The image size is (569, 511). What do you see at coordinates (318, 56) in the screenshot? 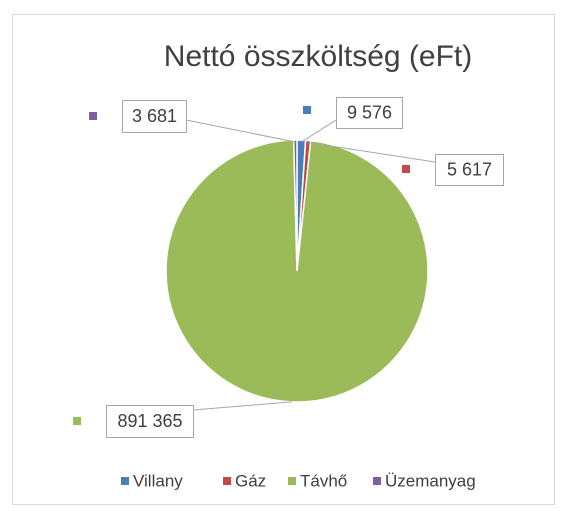
I see `chart-title: Nettó összköltség (eFt)` at bounding box center [318, 56].